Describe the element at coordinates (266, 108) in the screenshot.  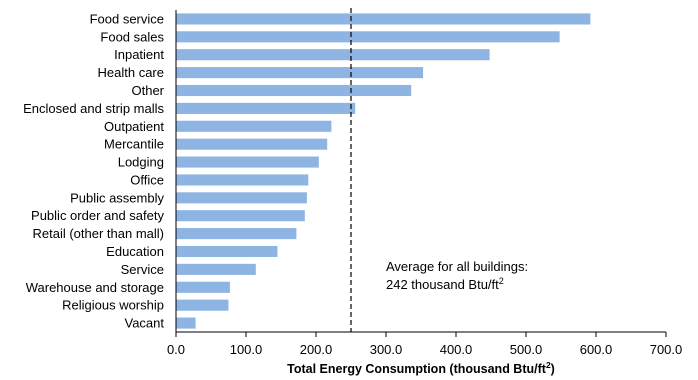
I see `bar-enclosed-and-strip-malls` at that location.